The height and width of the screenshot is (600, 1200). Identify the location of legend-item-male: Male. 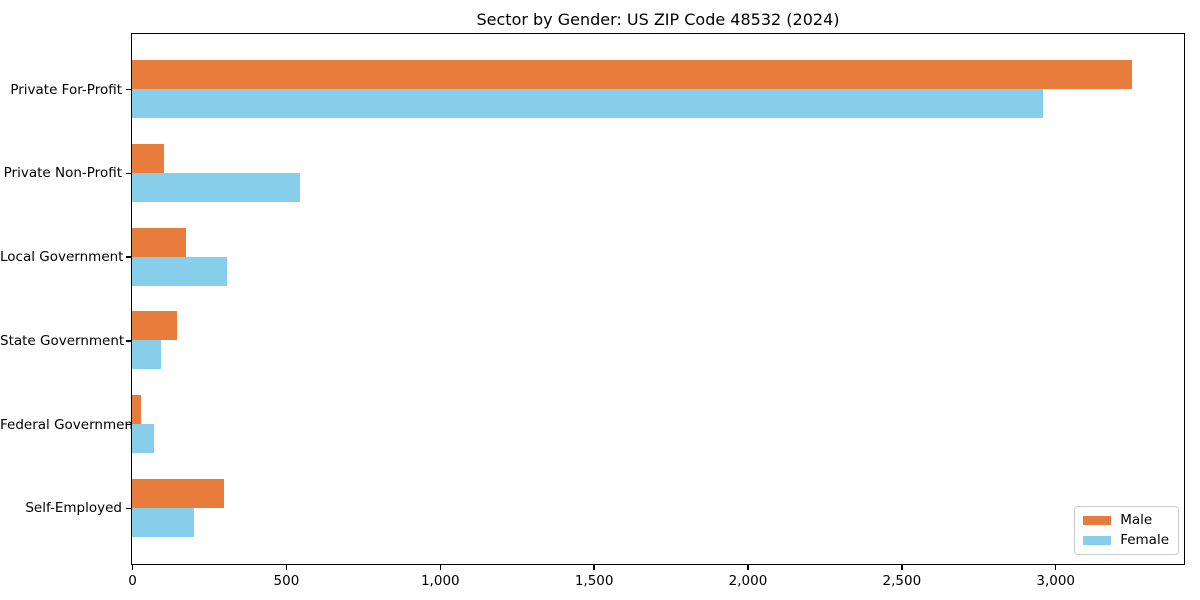
(1126, 520).